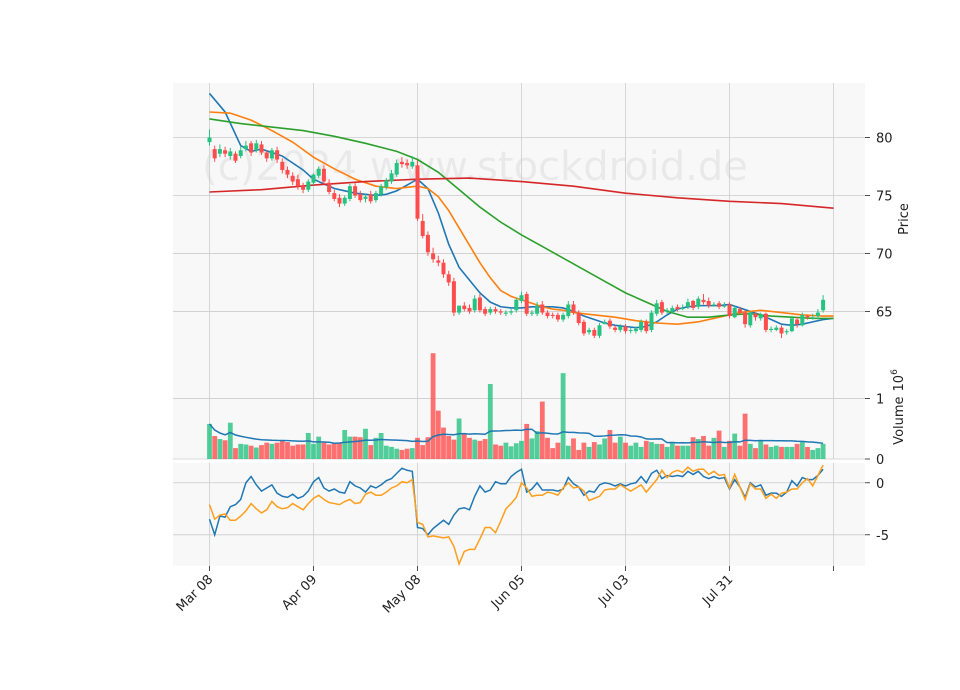  What do you see at coordinates (516, 515) in the screenshot?
I see `oscillator-lines` at bounding box center [516, 515].